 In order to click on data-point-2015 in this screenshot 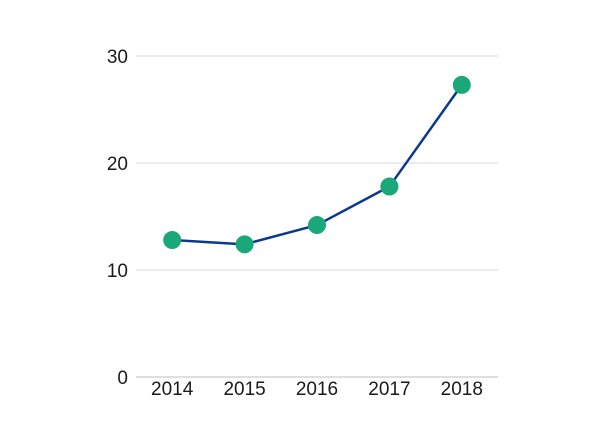, I will do `click(244, 244)`.